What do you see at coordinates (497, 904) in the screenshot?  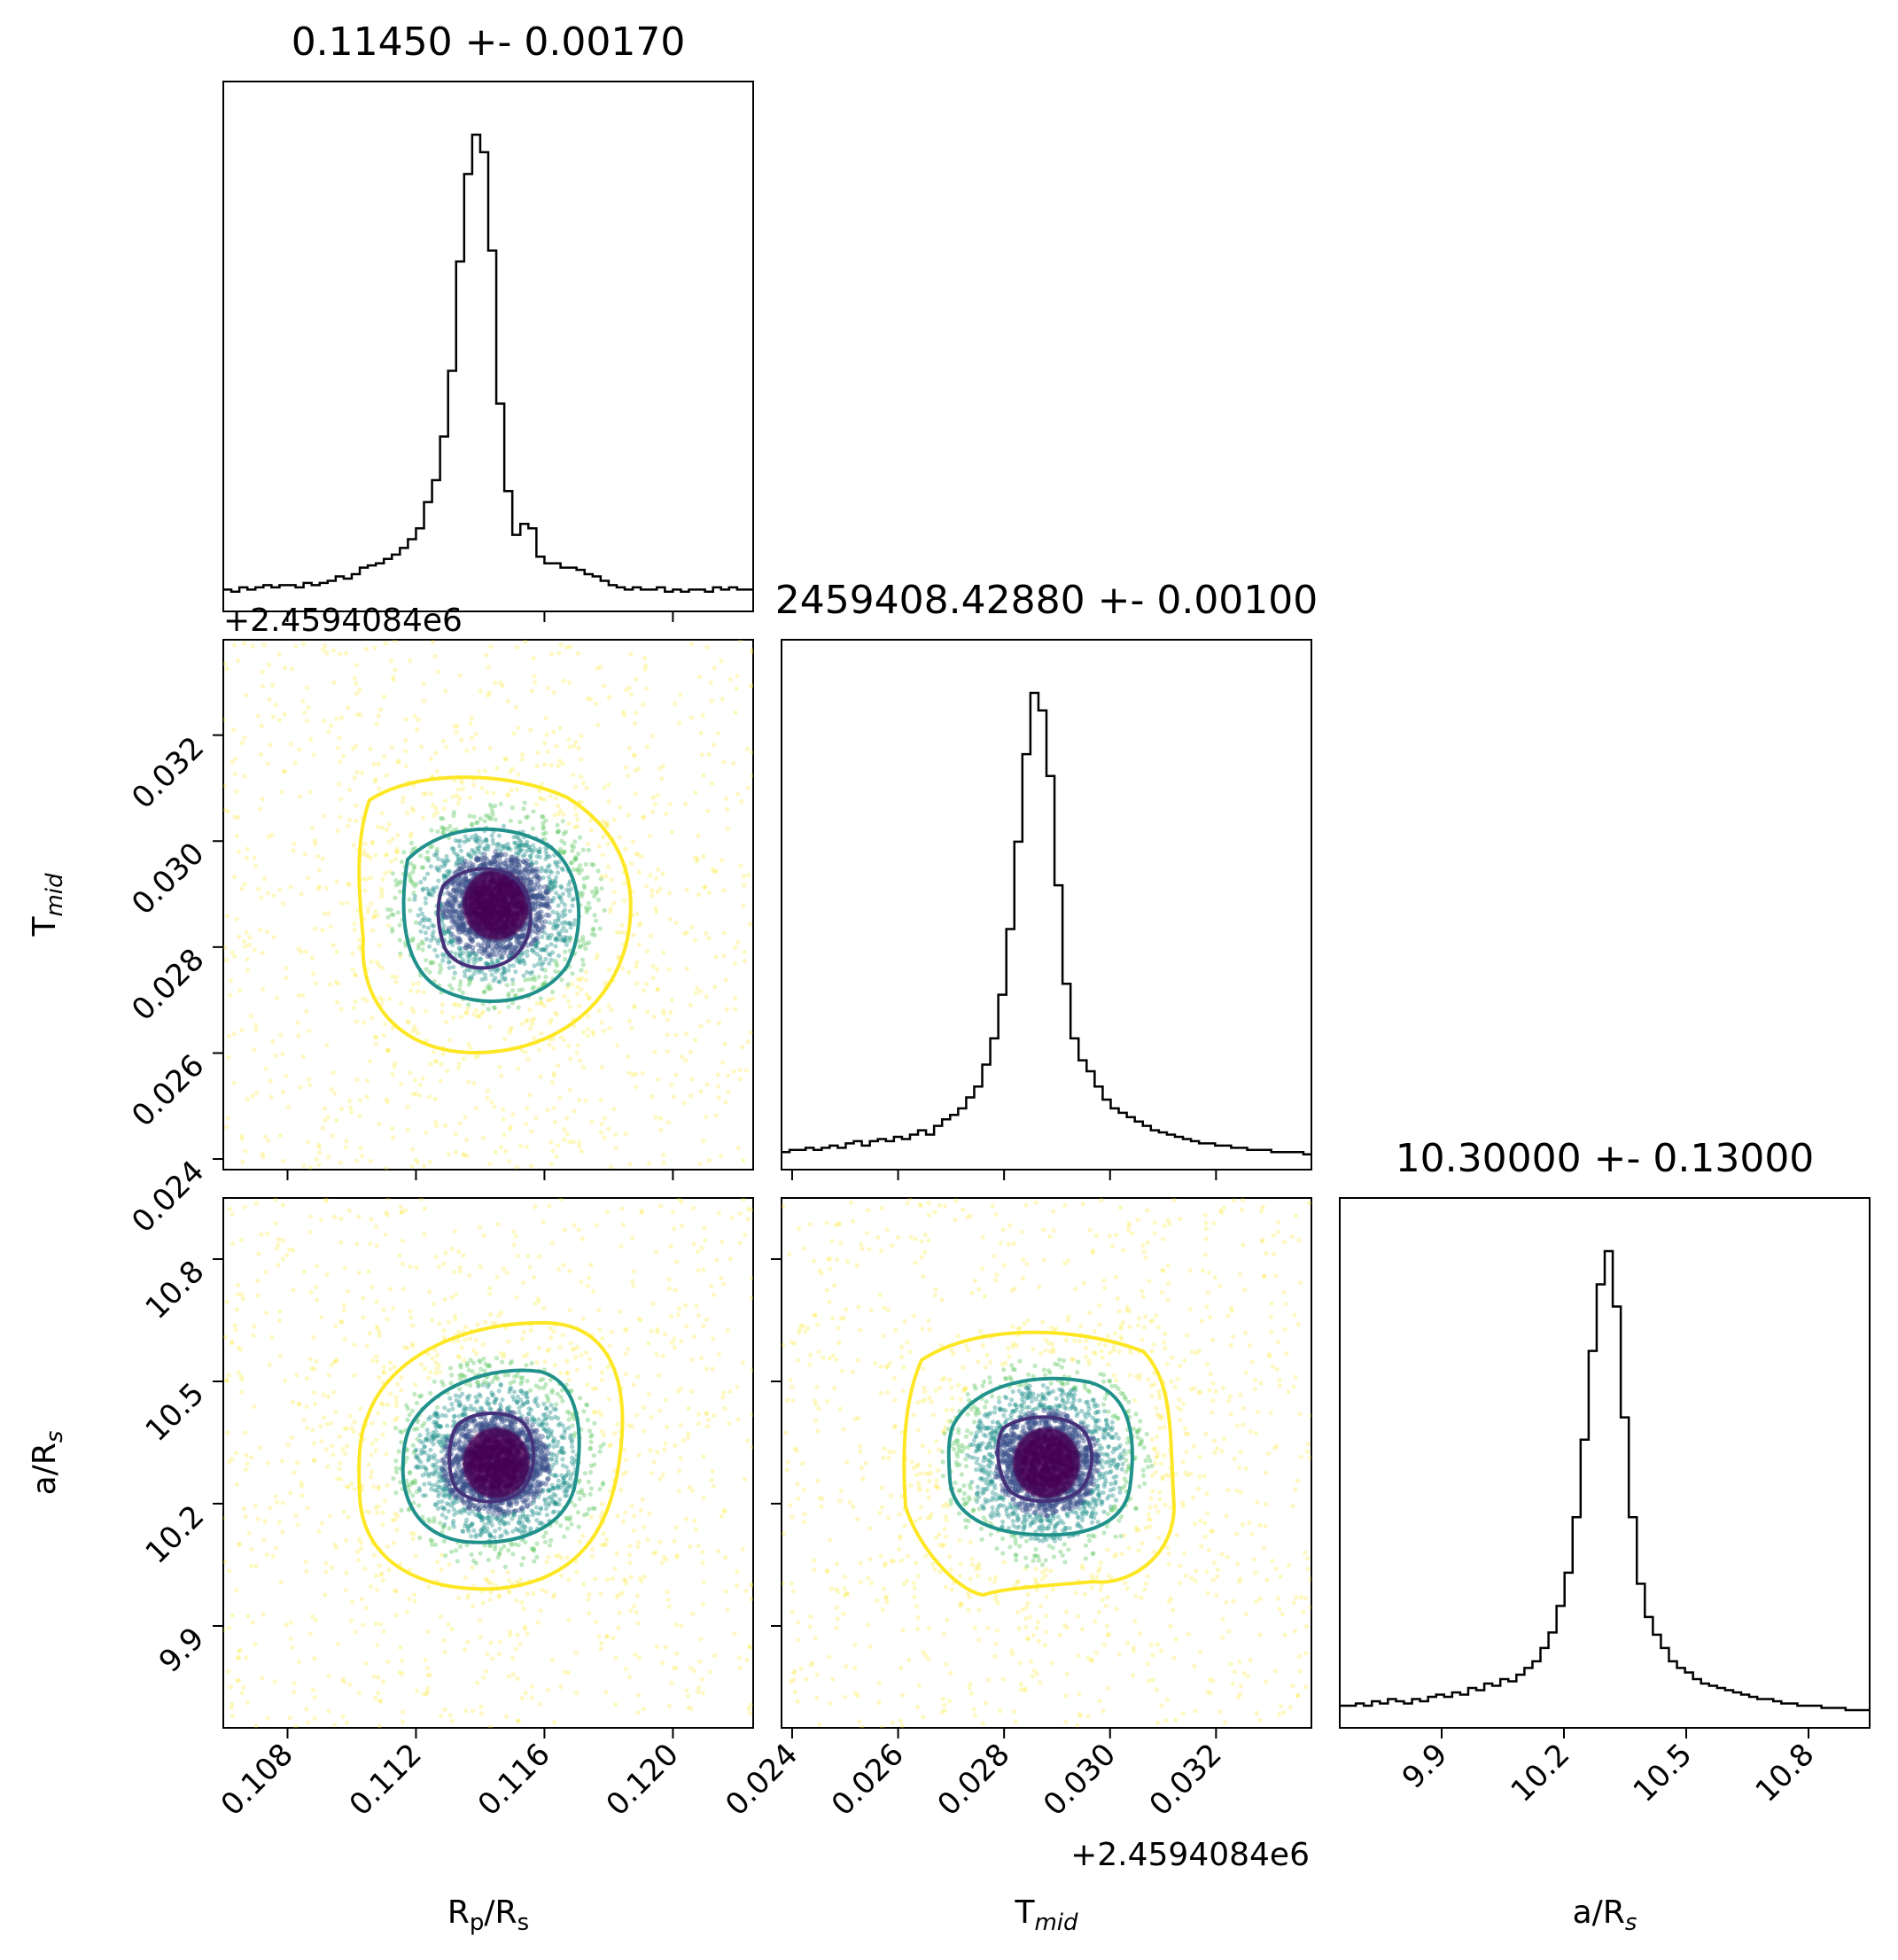 I see `scatter-core` at bounding box center [497, 904].